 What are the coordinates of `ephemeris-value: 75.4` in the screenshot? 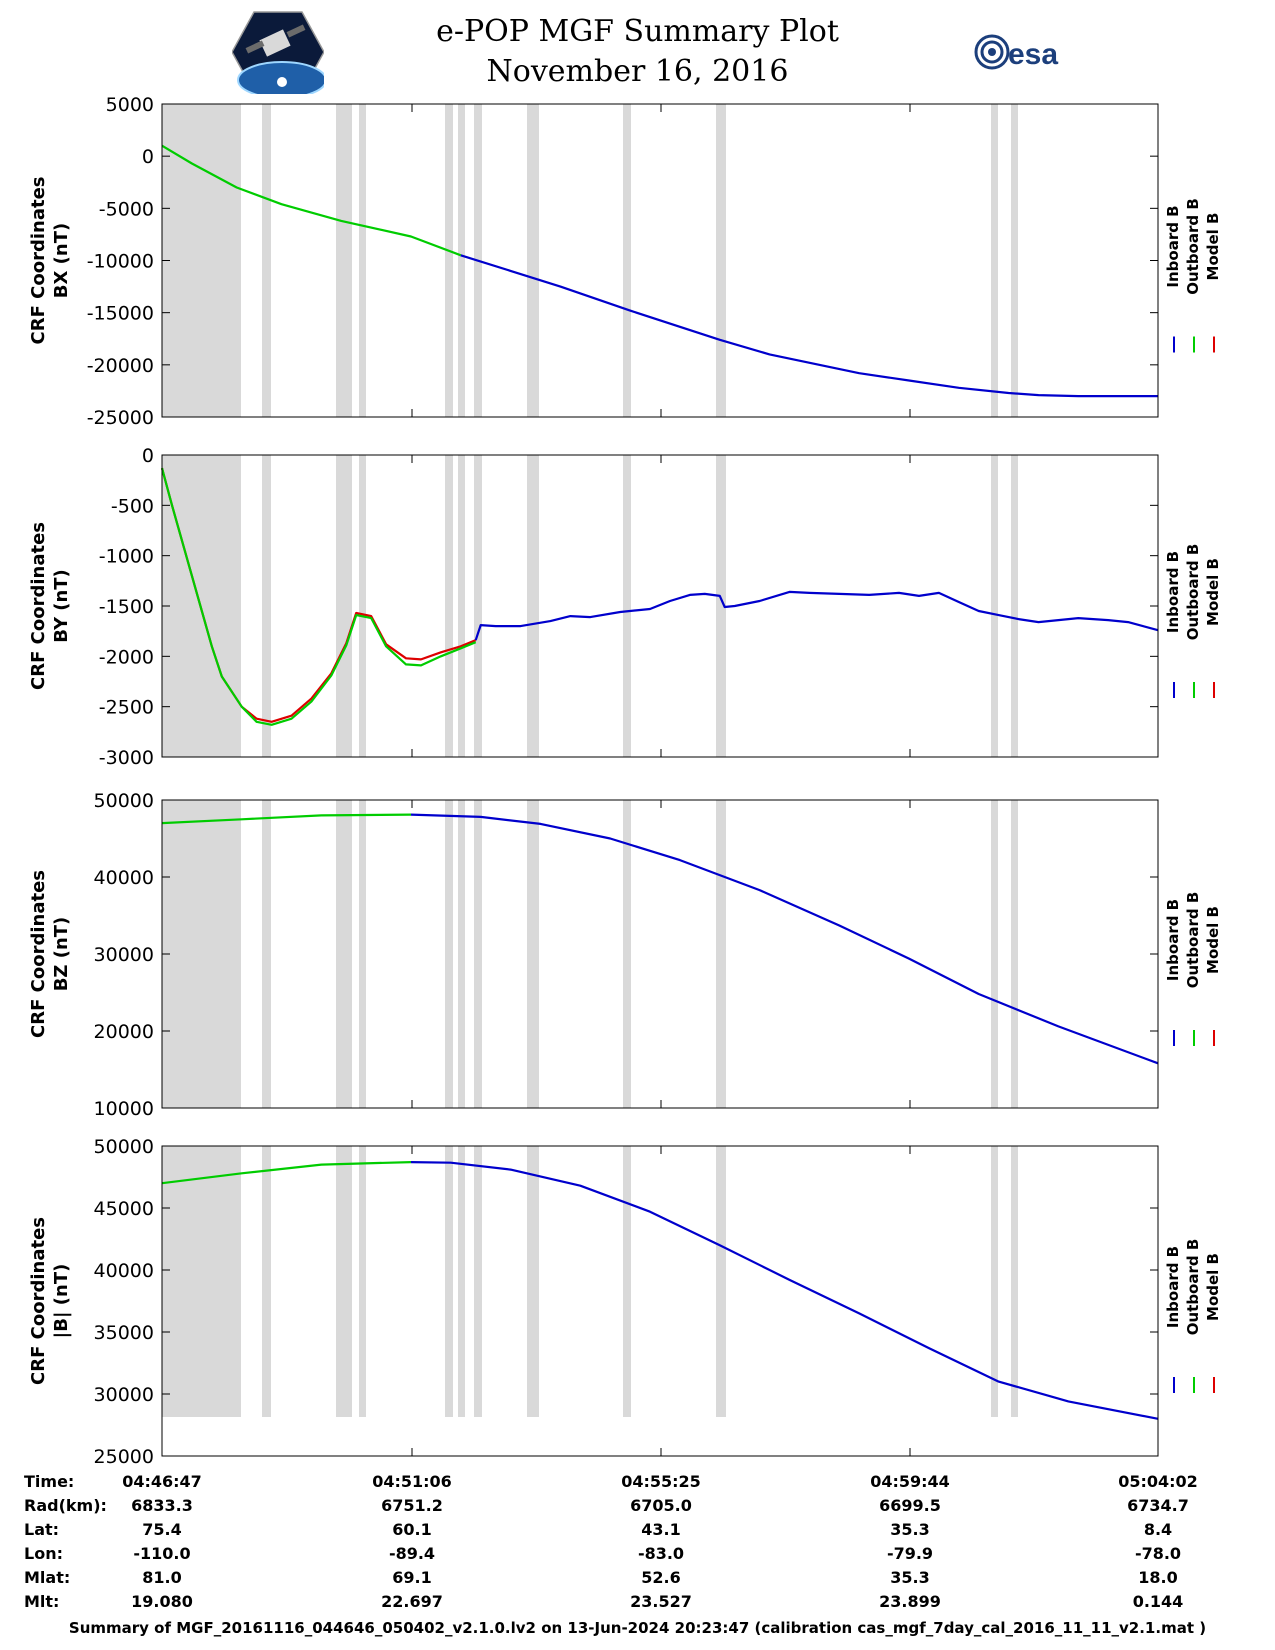 It's located at (161, 1529).